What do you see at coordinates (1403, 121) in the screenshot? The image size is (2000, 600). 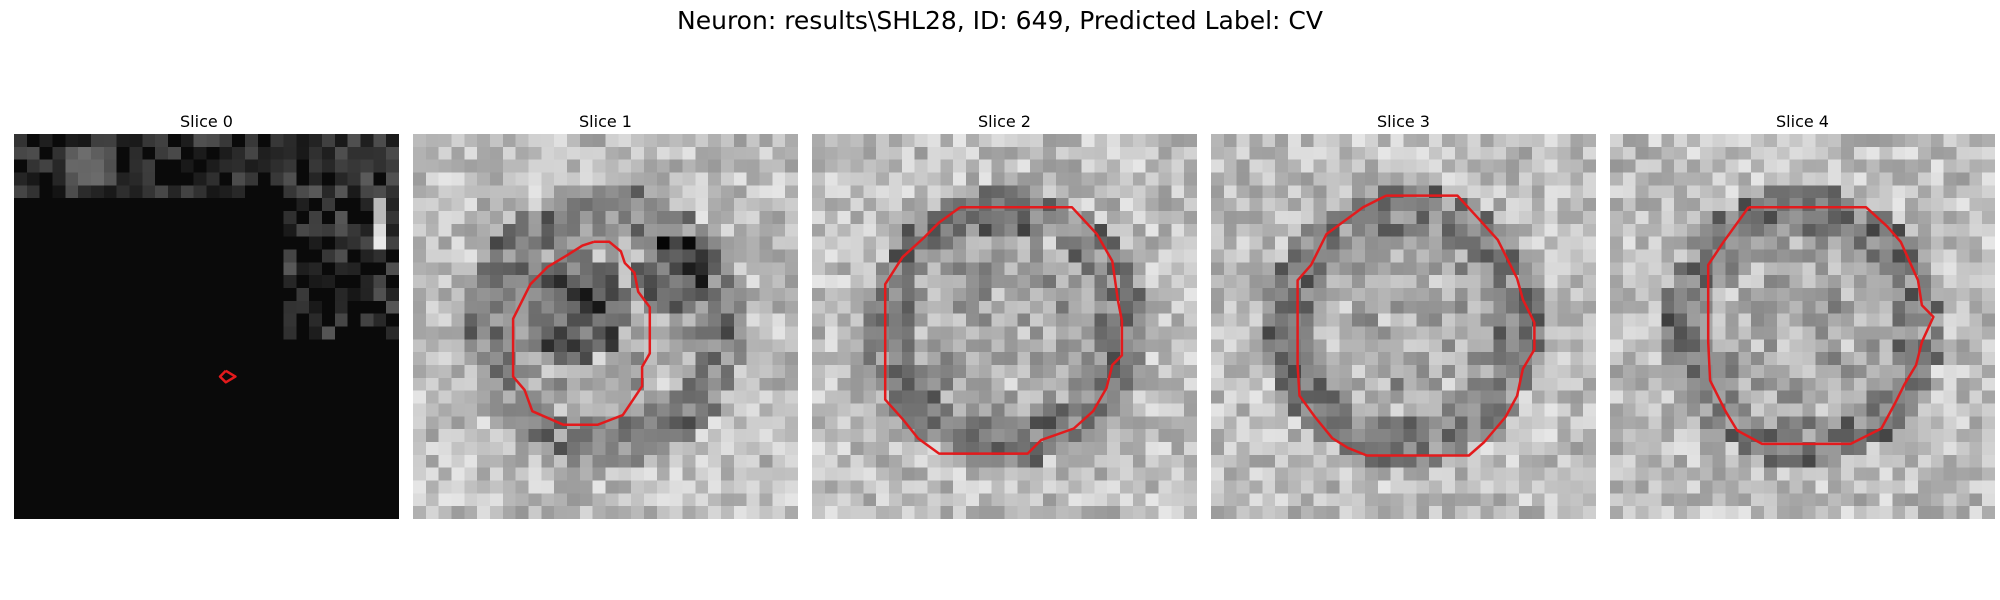 I see `slice-title: Slice 3` at bounding box center [1403, 121].